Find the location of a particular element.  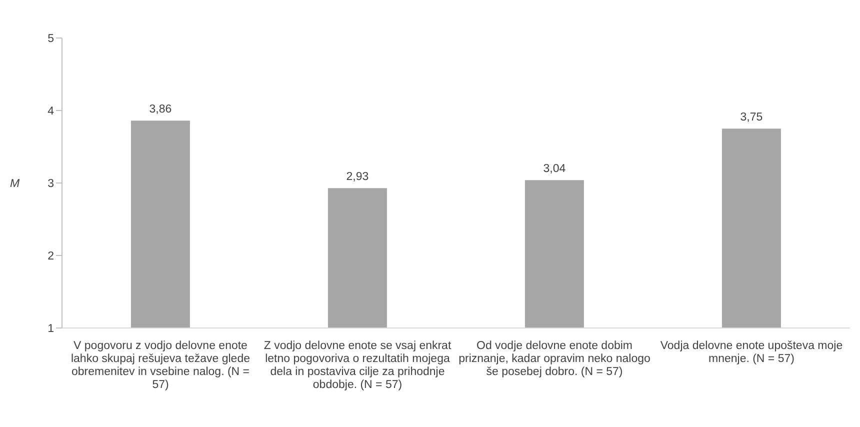

y-tick-label: 4 is located at coordinates (51, 112).